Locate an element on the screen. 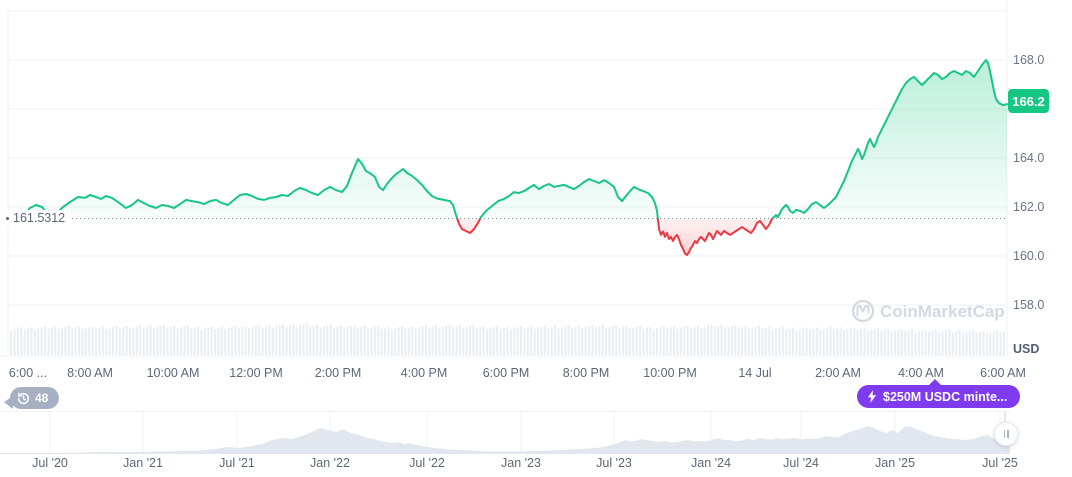  coinmarketcap-watermark: CoinMarketCap is located at coordinates (928, 311).